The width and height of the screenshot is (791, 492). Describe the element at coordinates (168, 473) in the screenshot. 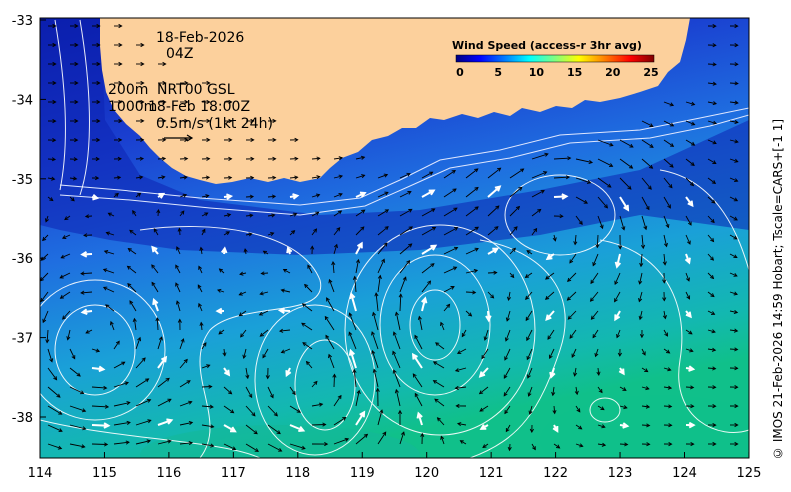

I see `x-tick-label: 116` at that location.